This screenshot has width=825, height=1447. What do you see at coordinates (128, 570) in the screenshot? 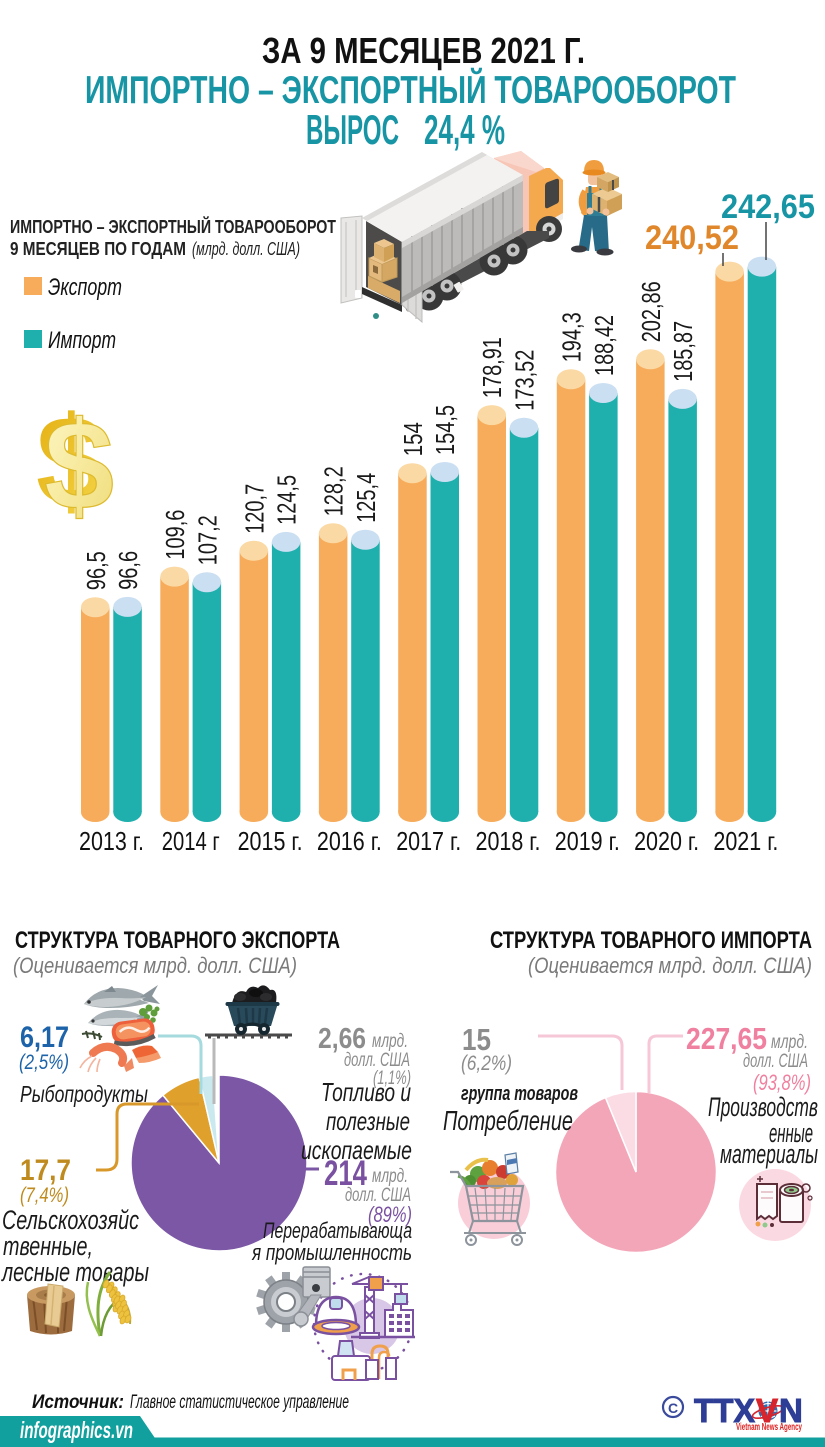
I see `svg-text: 96,6` at bounding box center [128, 570].